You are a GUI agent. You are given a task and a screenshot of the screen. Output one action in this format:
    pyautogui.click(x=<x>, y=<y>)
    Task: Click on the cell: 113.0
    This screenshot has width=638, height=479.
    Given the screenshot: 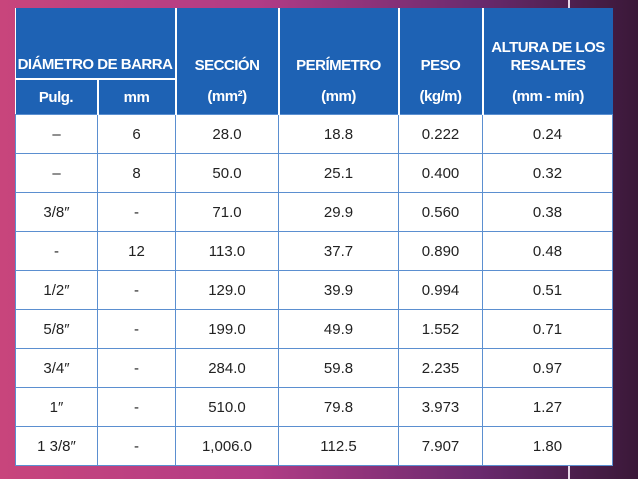 What is the action you would take?
    pyautogui.click(x=227, y=251)
    